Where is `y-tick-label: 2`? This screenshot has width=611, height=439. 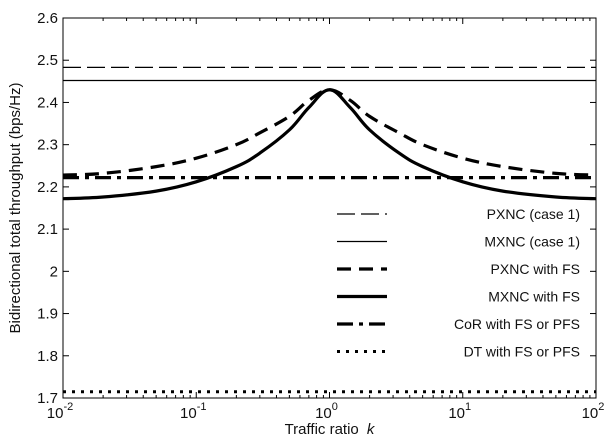
y-tick-label: 2 is located at coordinates (54, 271).